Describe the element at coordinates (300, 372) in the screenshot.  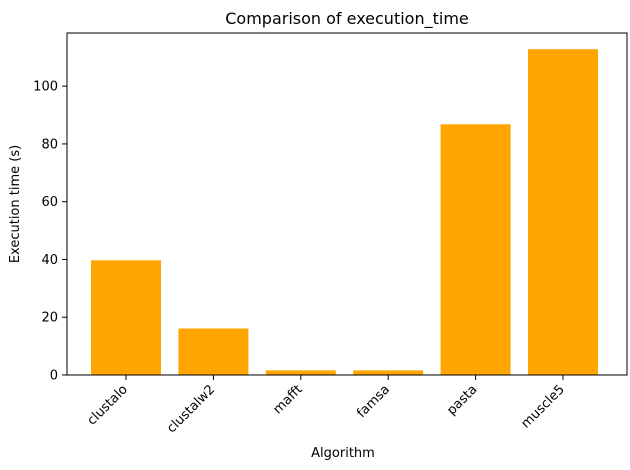
I see `bar-mafft` at that location.